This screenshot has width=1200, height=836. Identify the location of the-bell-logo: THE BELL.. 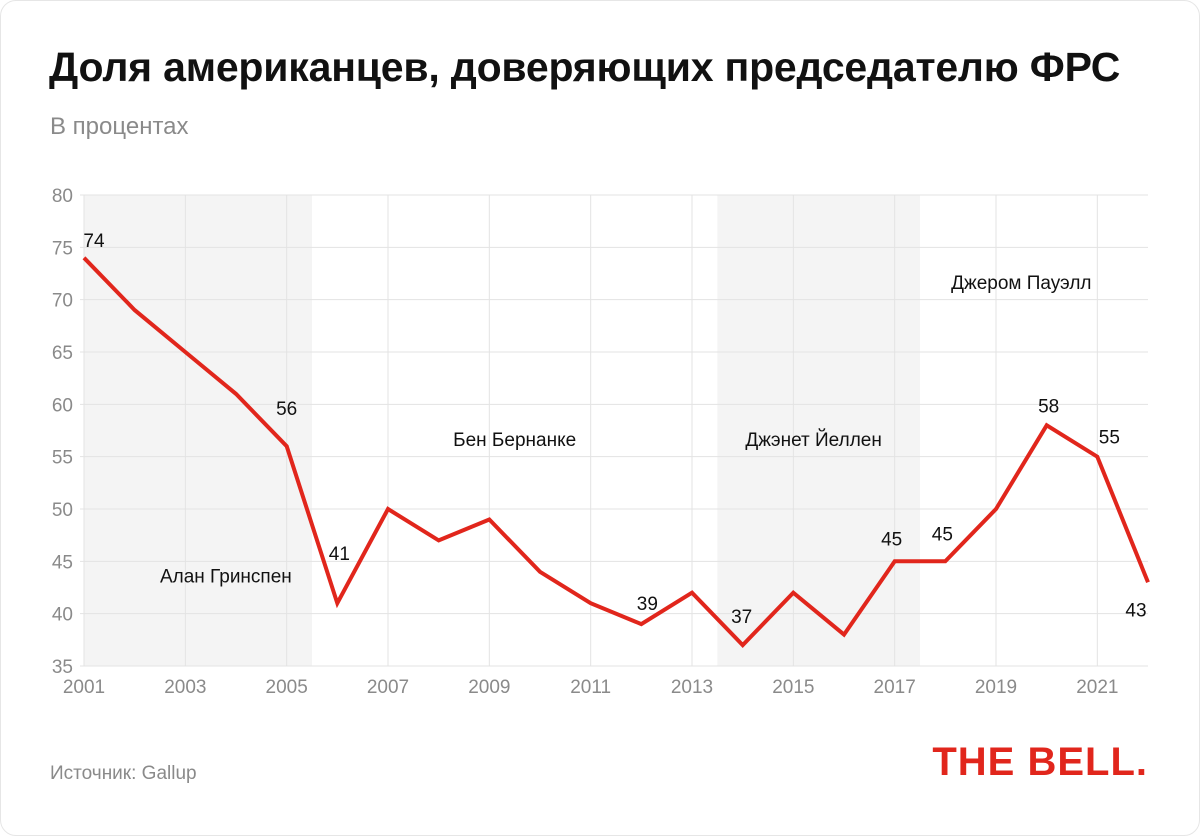
(1040, 762).